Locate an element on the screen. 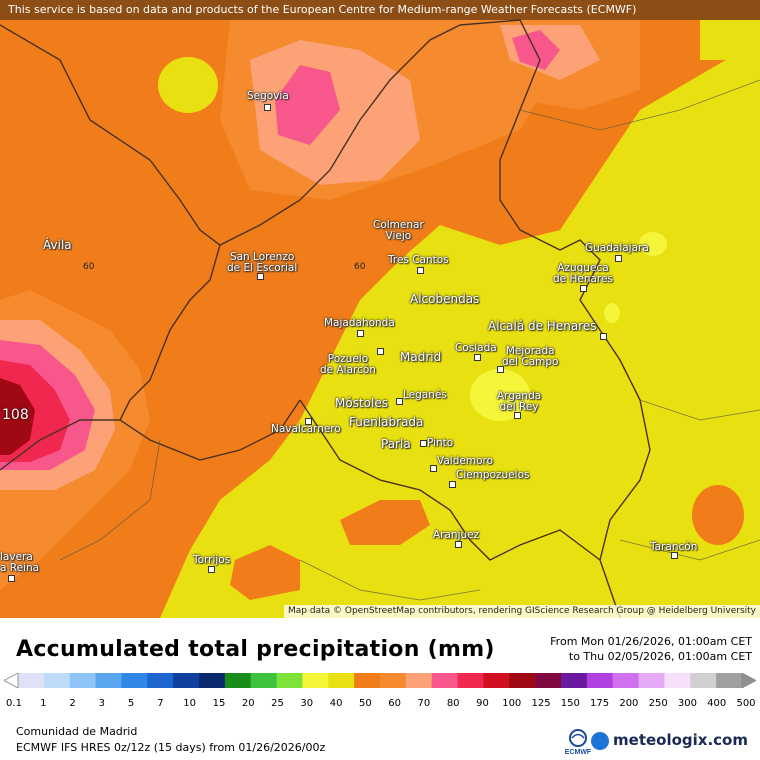 This screenshot has width=760, height=760. city-label: Valdemoro is located at coordinates (465, 461).